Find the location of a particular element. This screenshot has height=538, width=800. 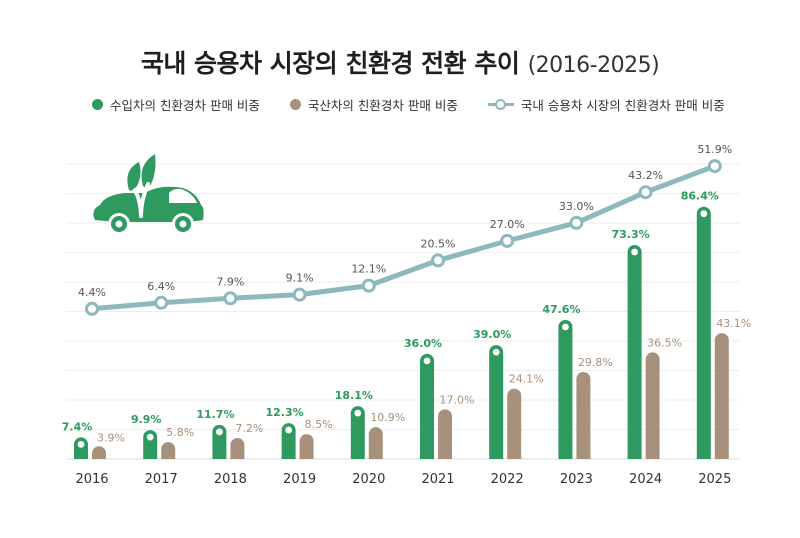

x-tick-label: 2018 is located at coordinates (230, 479).